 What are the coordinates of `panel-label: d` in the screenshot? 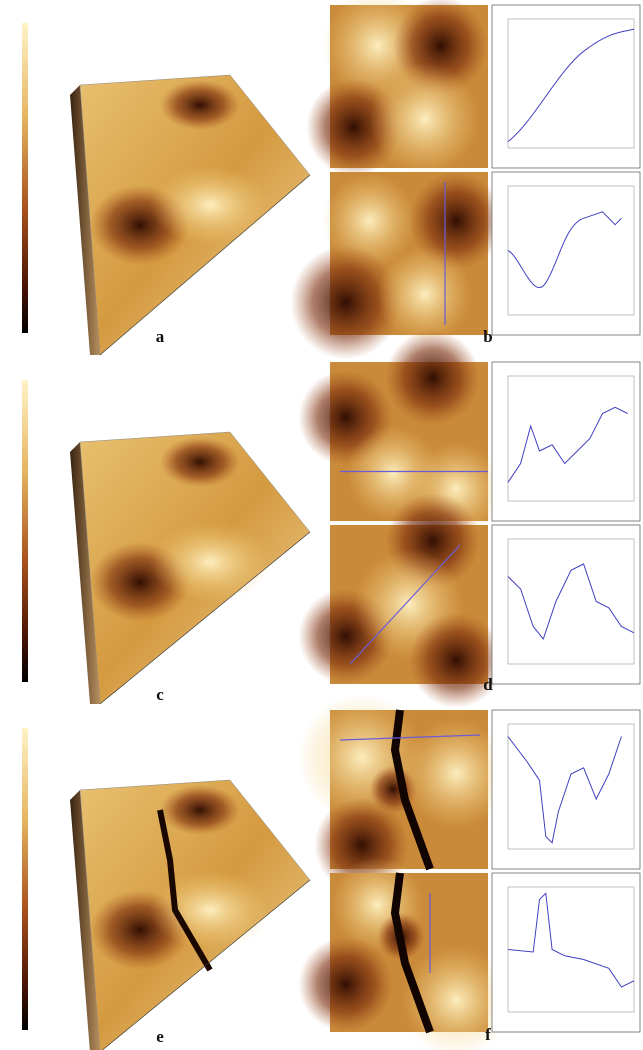 It's located at (488, 684).